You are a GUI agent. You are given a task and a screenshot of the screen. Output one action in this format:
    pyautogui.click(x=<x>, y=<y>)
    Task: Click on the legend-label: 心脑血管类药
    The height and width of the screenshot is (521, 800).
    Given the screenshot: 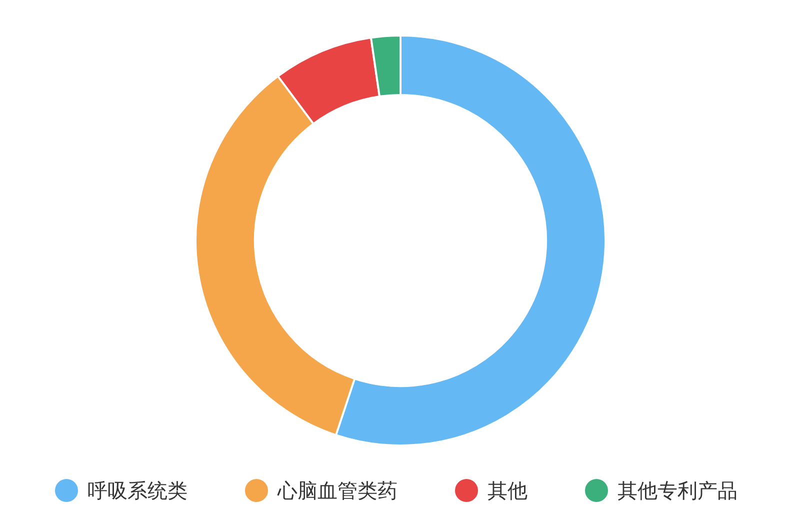 What is the action you would take?
    pyautogui.click(x=337, y=490)
    